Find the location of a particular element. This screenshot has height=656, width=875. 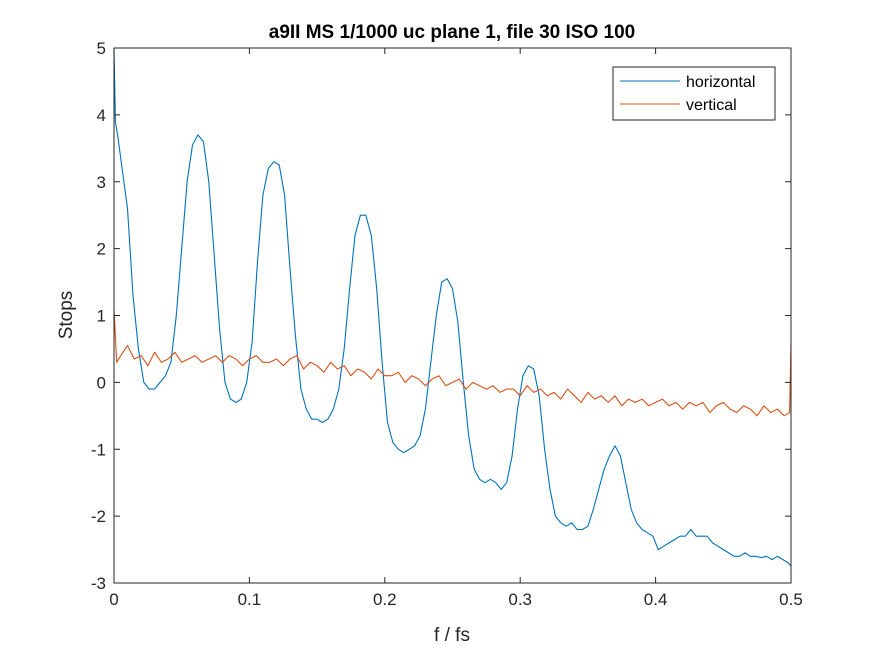

x-tick-label: 0 is located at coordinates (113, 599).